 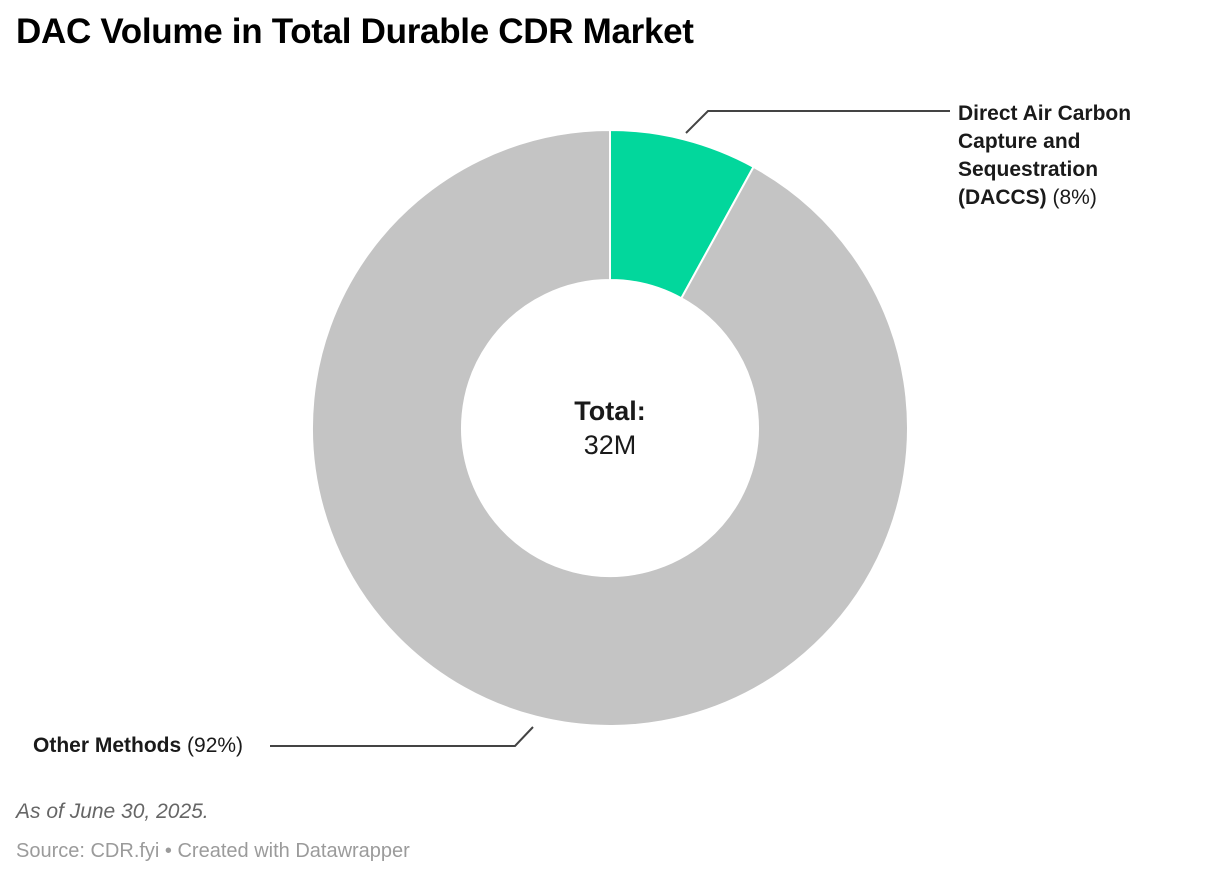 What do you see at coordinates (610, 445) in the screenshot?
I see `total-value: 32M` at bounding box center [610, 445].